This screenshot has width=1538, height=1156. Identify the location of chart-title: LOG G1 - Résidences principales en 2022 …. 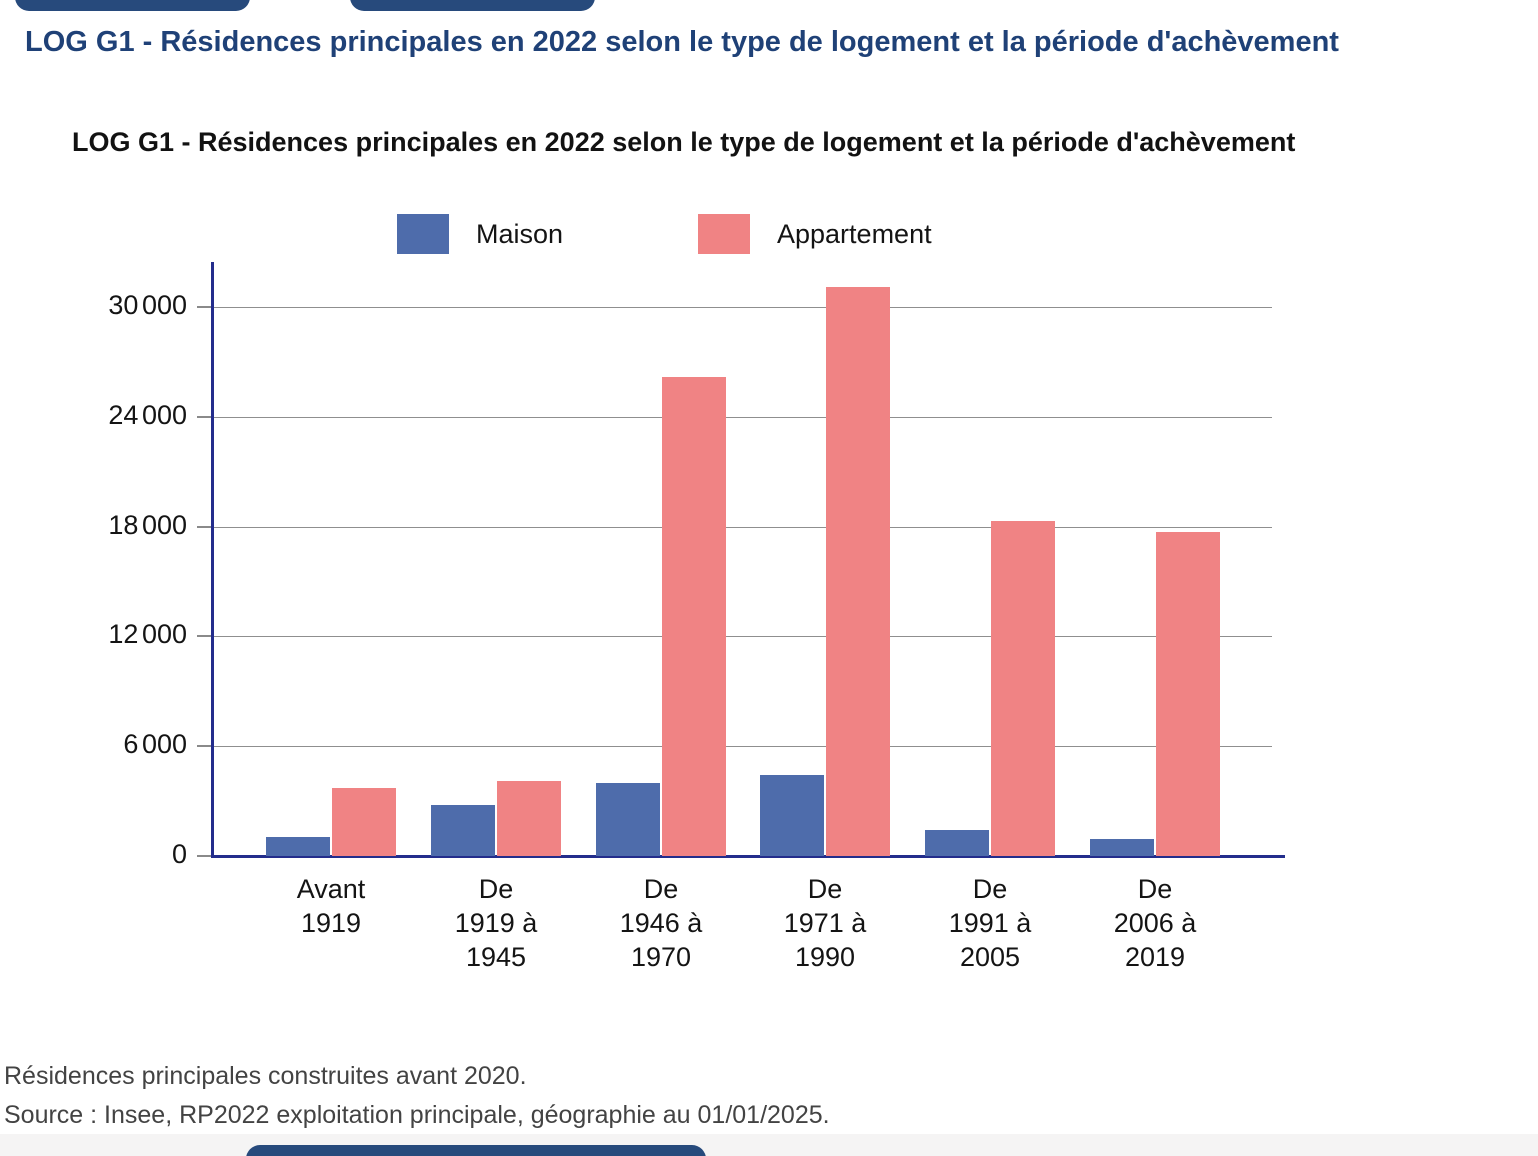
(684, 142).